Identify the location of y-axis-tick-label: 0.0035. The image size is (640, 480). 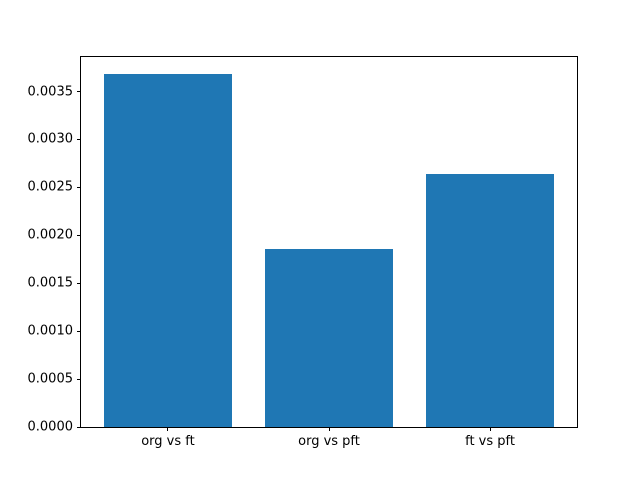
(50, 91).